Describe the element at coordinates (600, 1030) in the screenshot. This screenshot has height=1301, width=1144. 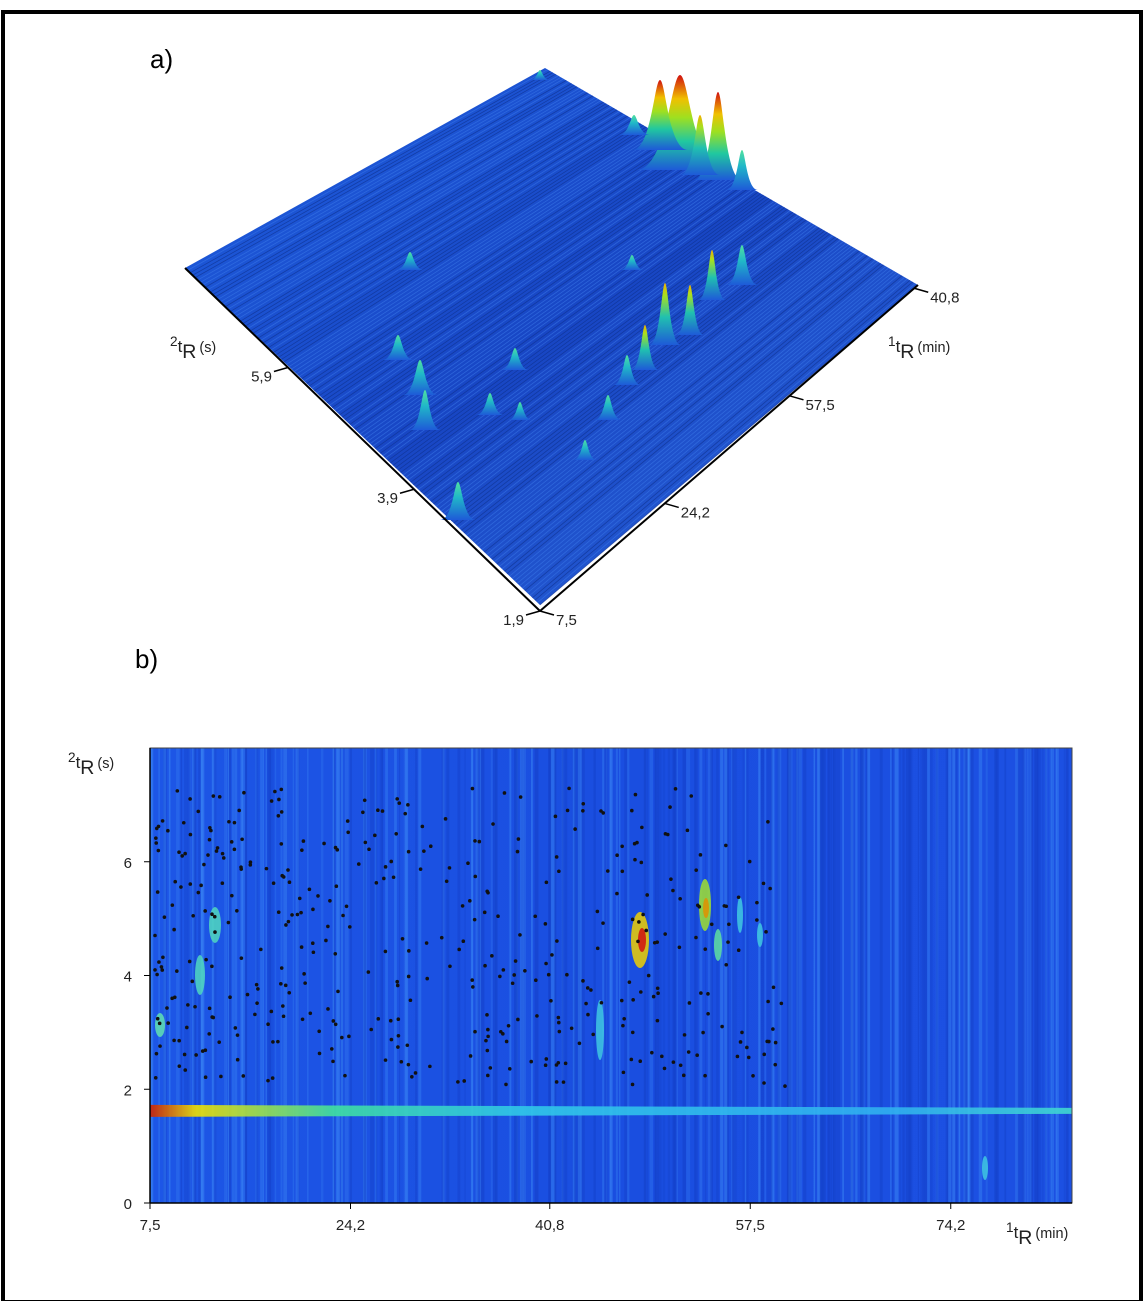
I see `heatmap-spot` at that location.